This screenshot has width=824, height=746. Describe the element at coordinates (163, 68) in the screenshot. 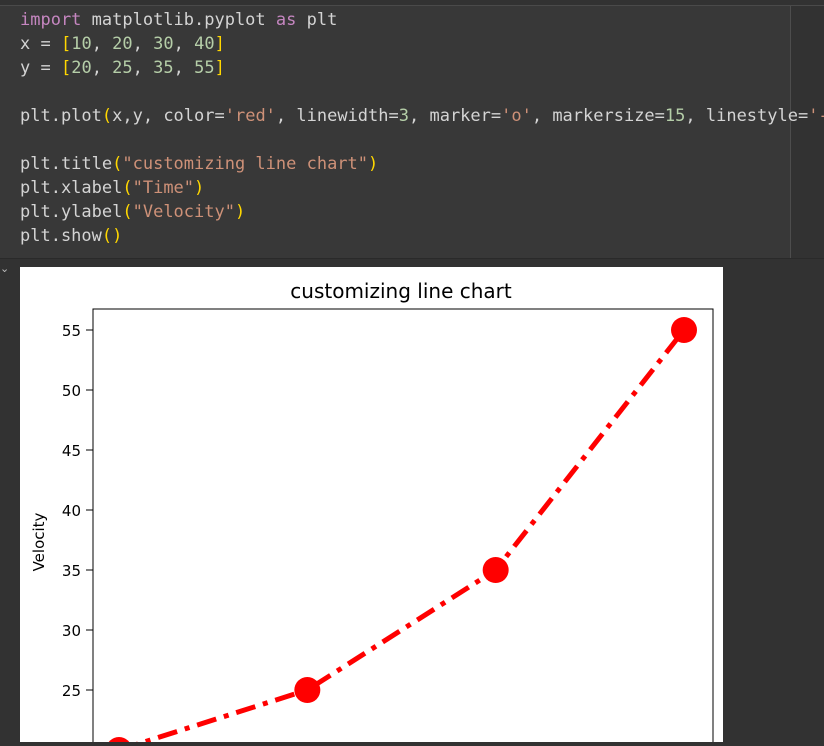

I see `code-token: 35` at that location.